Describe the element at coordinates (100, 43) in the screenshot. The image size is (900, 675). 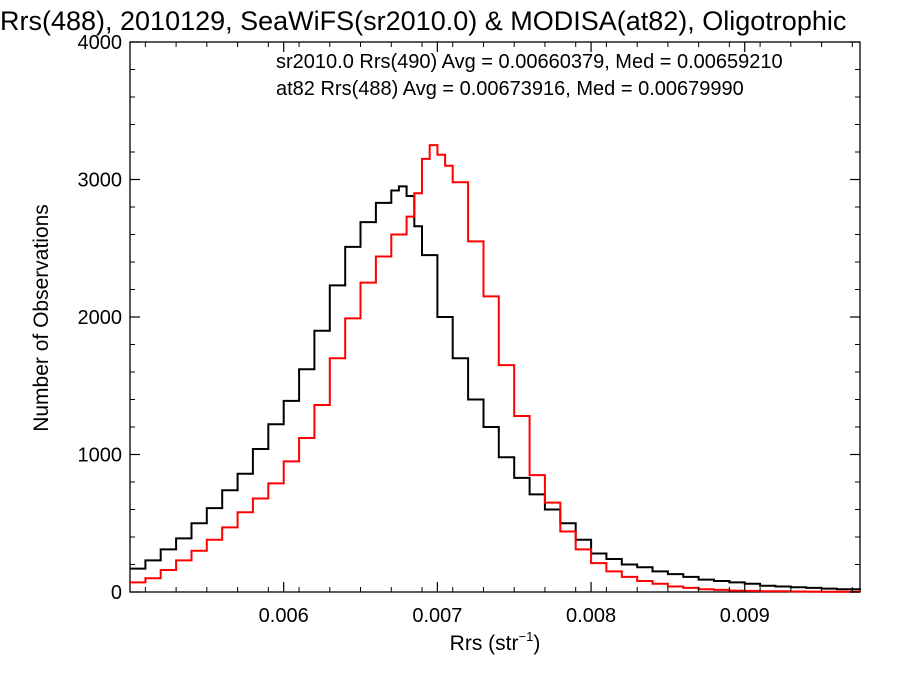
I see `y-tick-label: 4000` at that location.